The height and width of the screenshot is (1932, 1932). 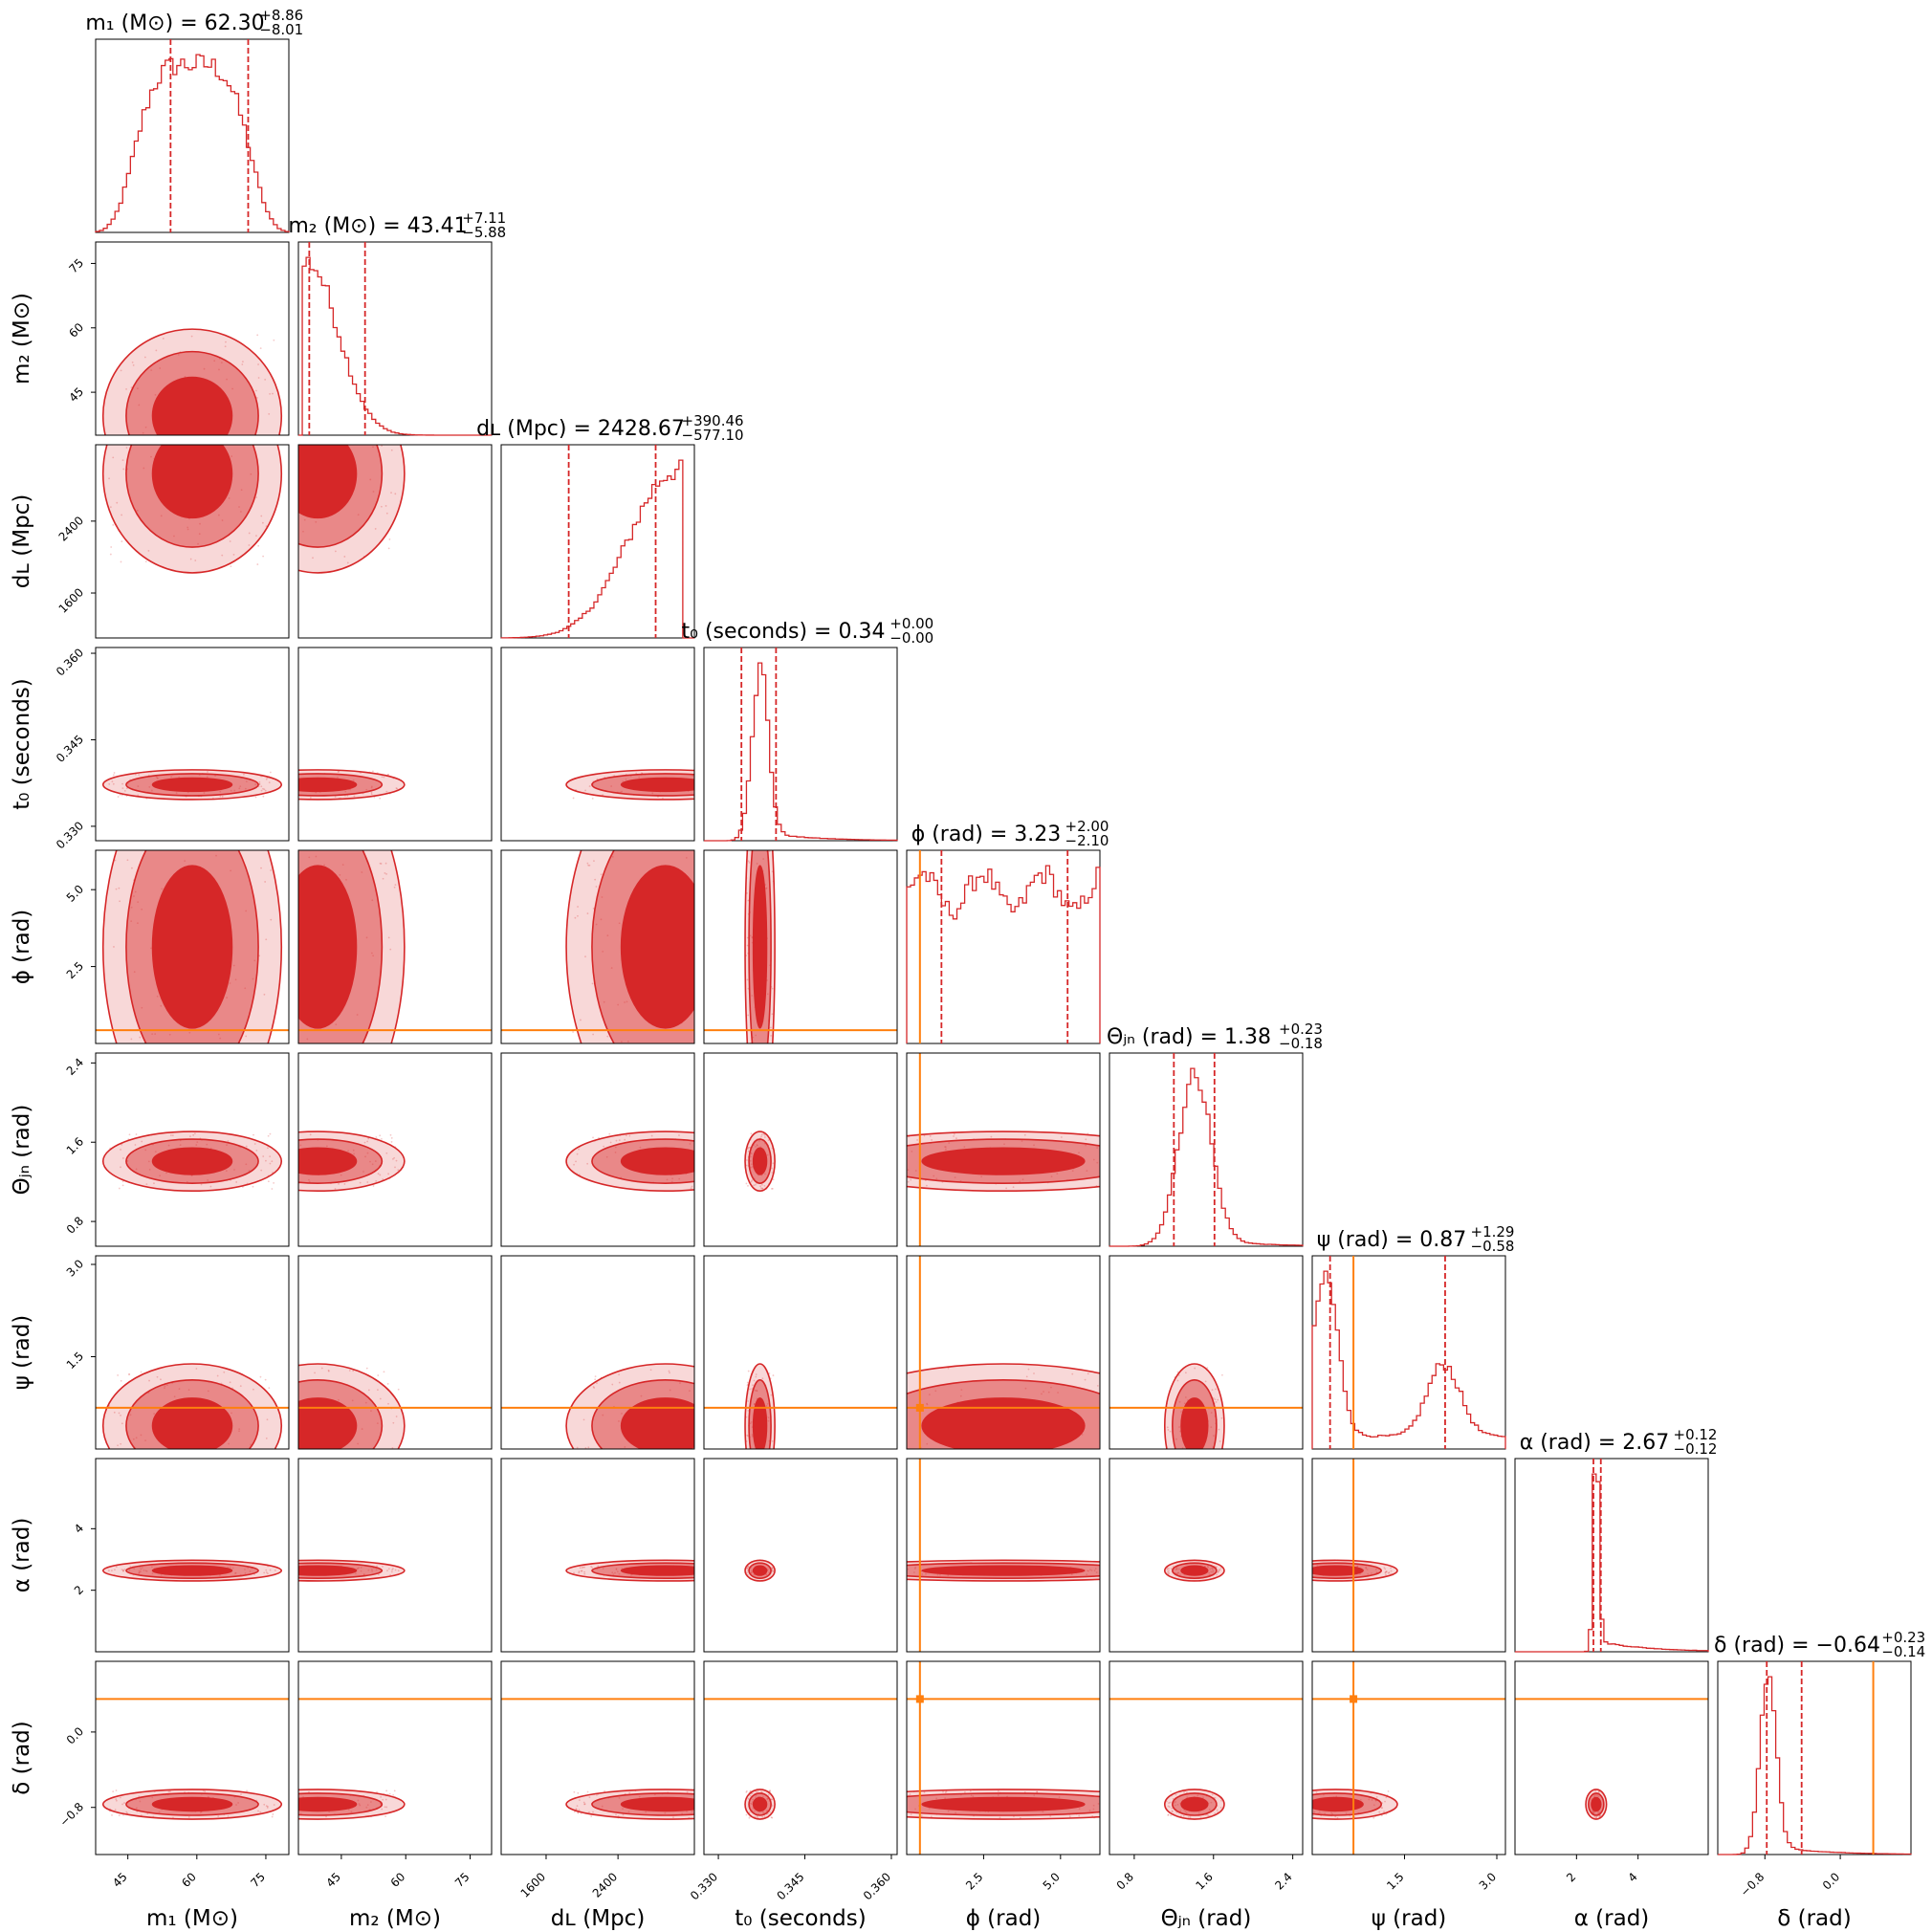 I want to click on hist-theta_jn, so click(x=1206, y=1157).